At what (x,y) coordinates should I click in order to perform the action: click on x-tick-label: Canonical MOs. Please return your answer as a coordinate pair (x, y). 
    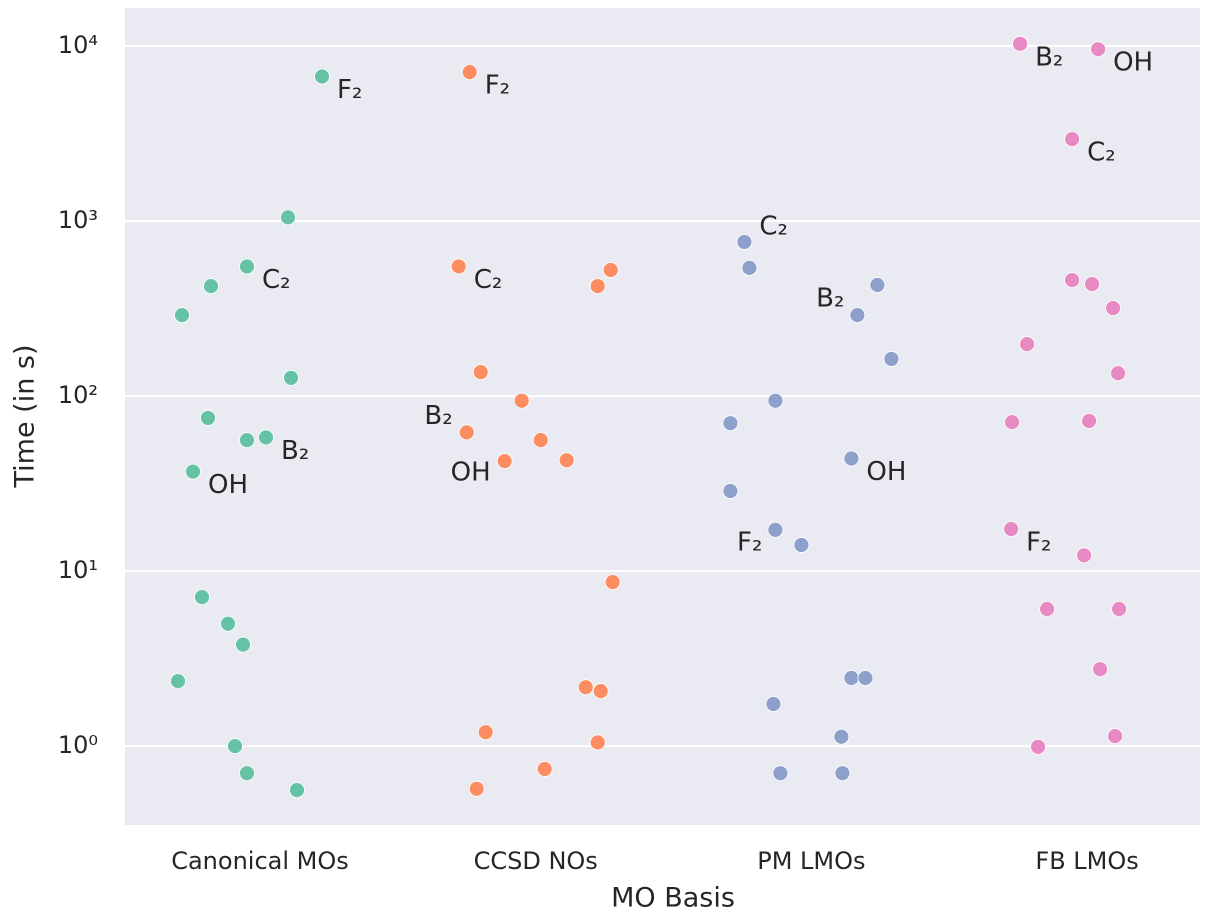
    Looking at the image, I should click on (260, 861).